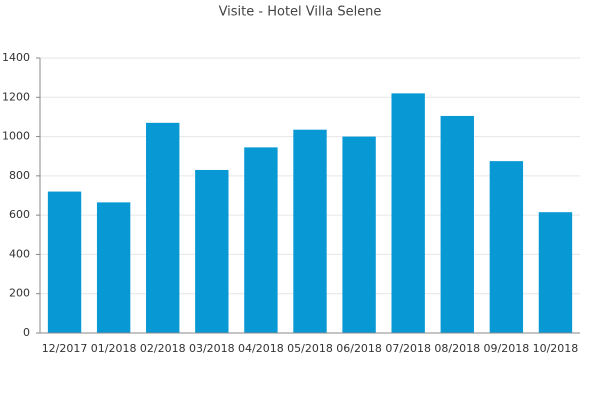  What do you see at coordinates (261, 348) in the screenshot?
I see `x-tick-label: 04/2018` at bounding box center [261, 348].